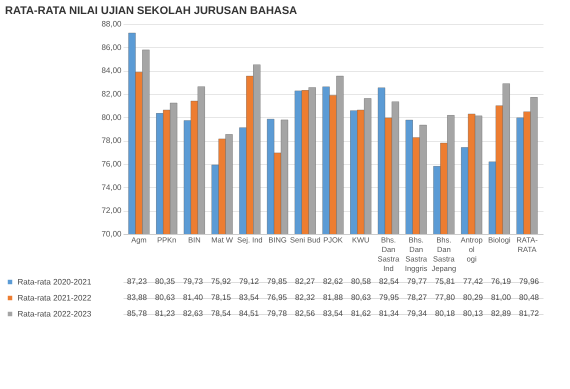 This screenshot has width=570, height=389. What do you see at coordinates (249, 313) in the screenshot?
I see `data-label: 84,51` at bounding box center [249, 313].